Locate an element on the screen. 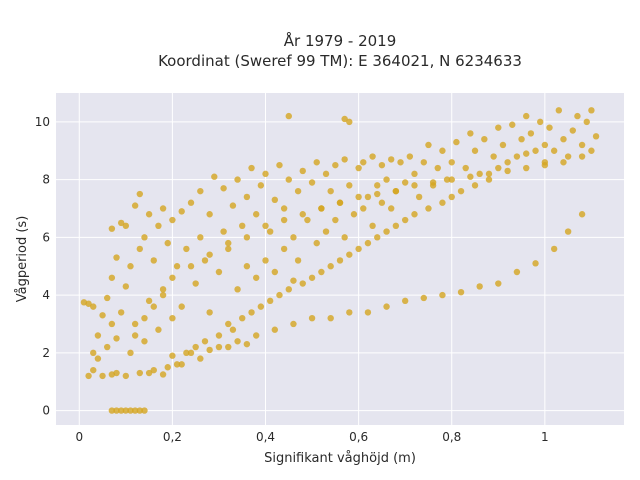 This screenshot has width=640, height=480. y-tick-label: 8 is located at coordinates (46, 180).